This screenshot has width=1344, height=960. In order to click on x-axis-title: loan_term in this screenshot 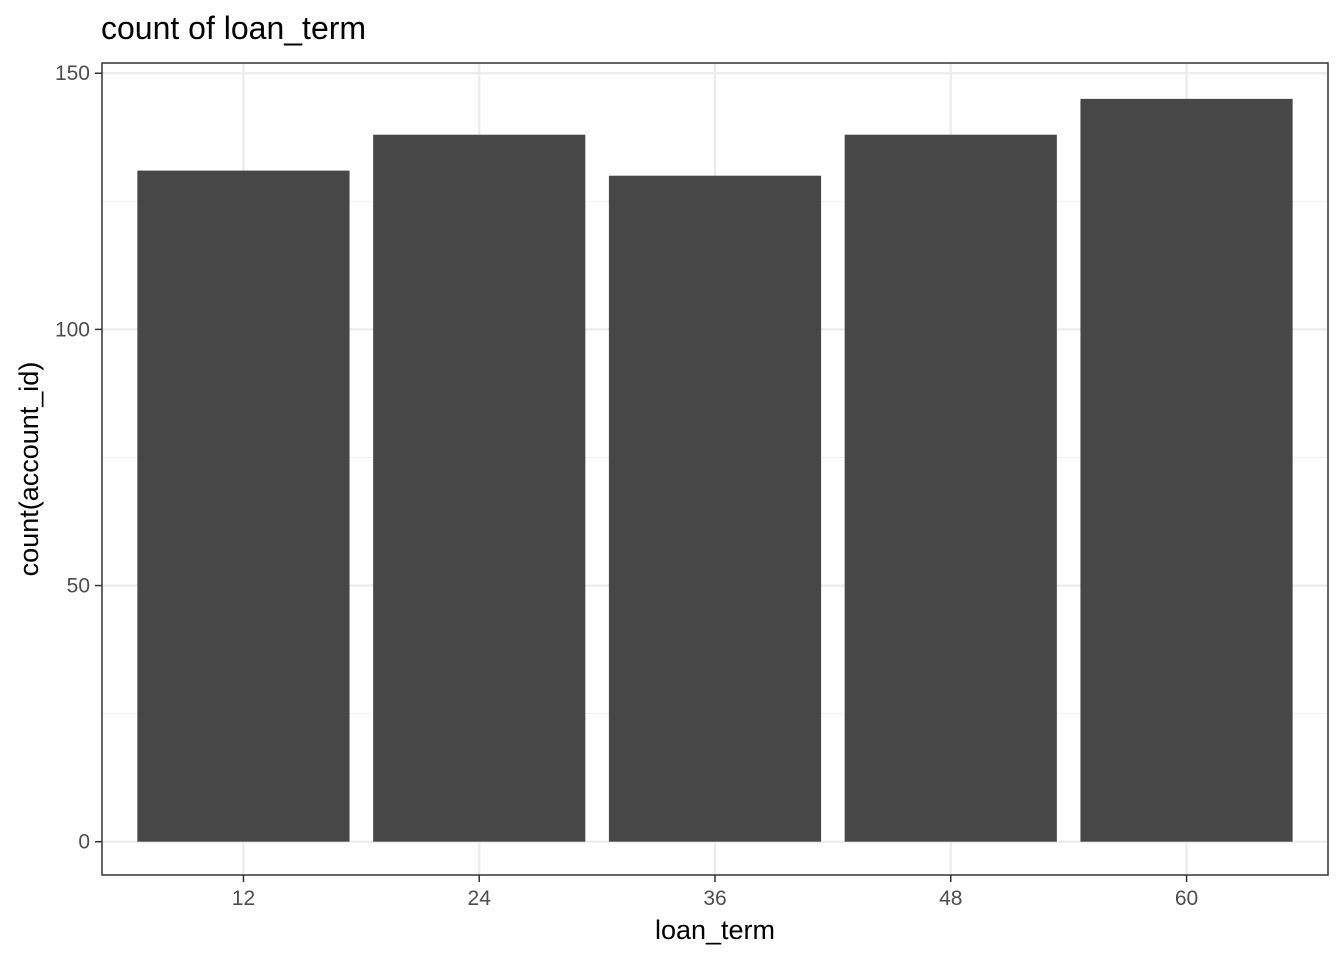, I will do `click(715, 930)`.